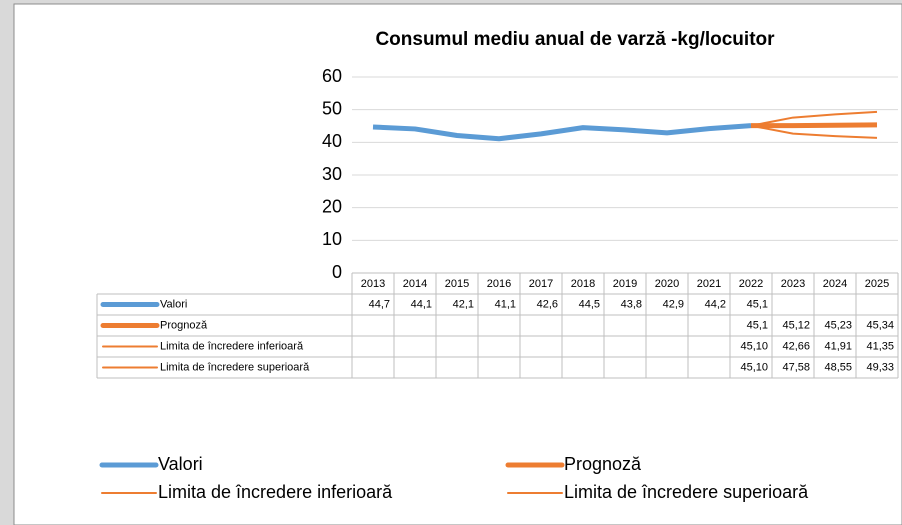 This screenshot has width=902, height=525. Describe the element at coordinates (332, 141) in the screenshot. I see `y-tick-label: 40` at that location.